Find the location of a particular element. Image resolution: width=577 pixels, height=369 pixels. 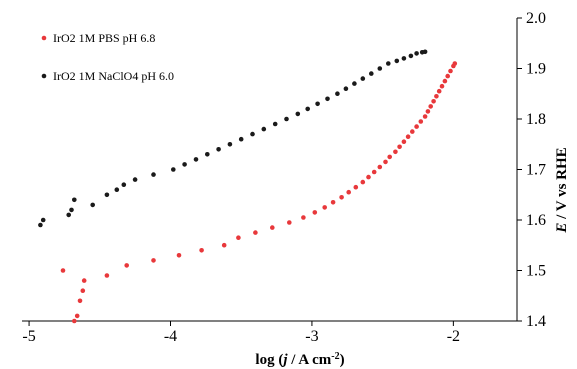

y-tick-label: 1.9 is located at coordinates (536, 69).